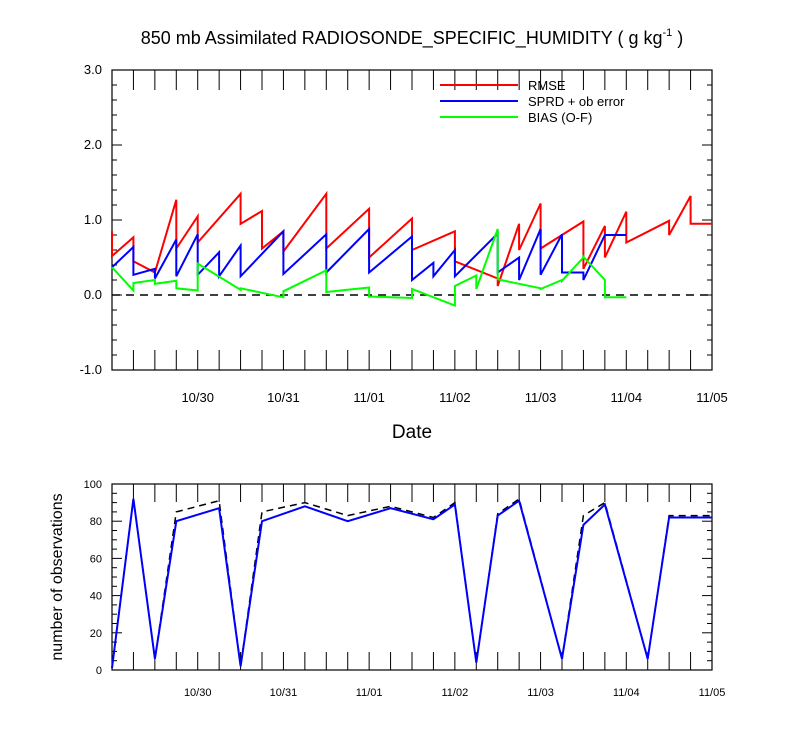  I want to click on y-axis-label: number of observations, so click(57, 576).